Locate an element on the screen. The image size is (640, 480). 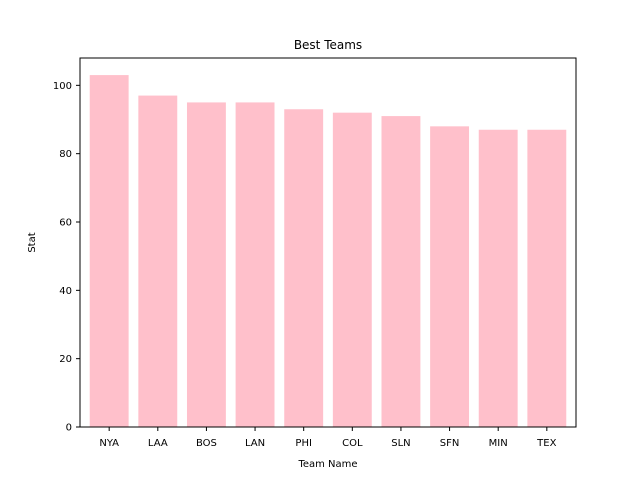
bar-min is located at coordinates (498, 278).